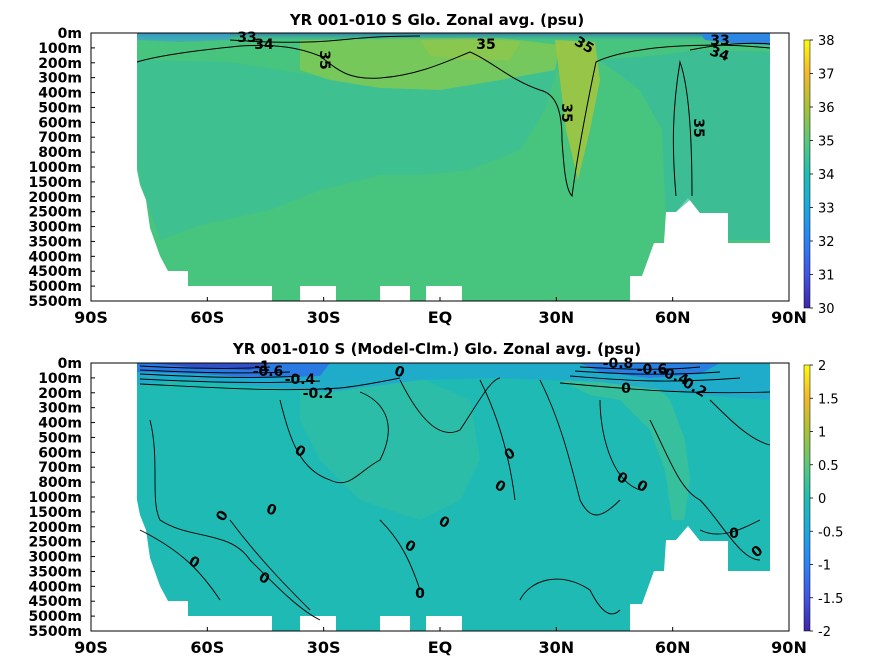  Describe the element at coordinates (824, 632) in the screenshot. I see `colorbar-tick-label: -2` at that location.